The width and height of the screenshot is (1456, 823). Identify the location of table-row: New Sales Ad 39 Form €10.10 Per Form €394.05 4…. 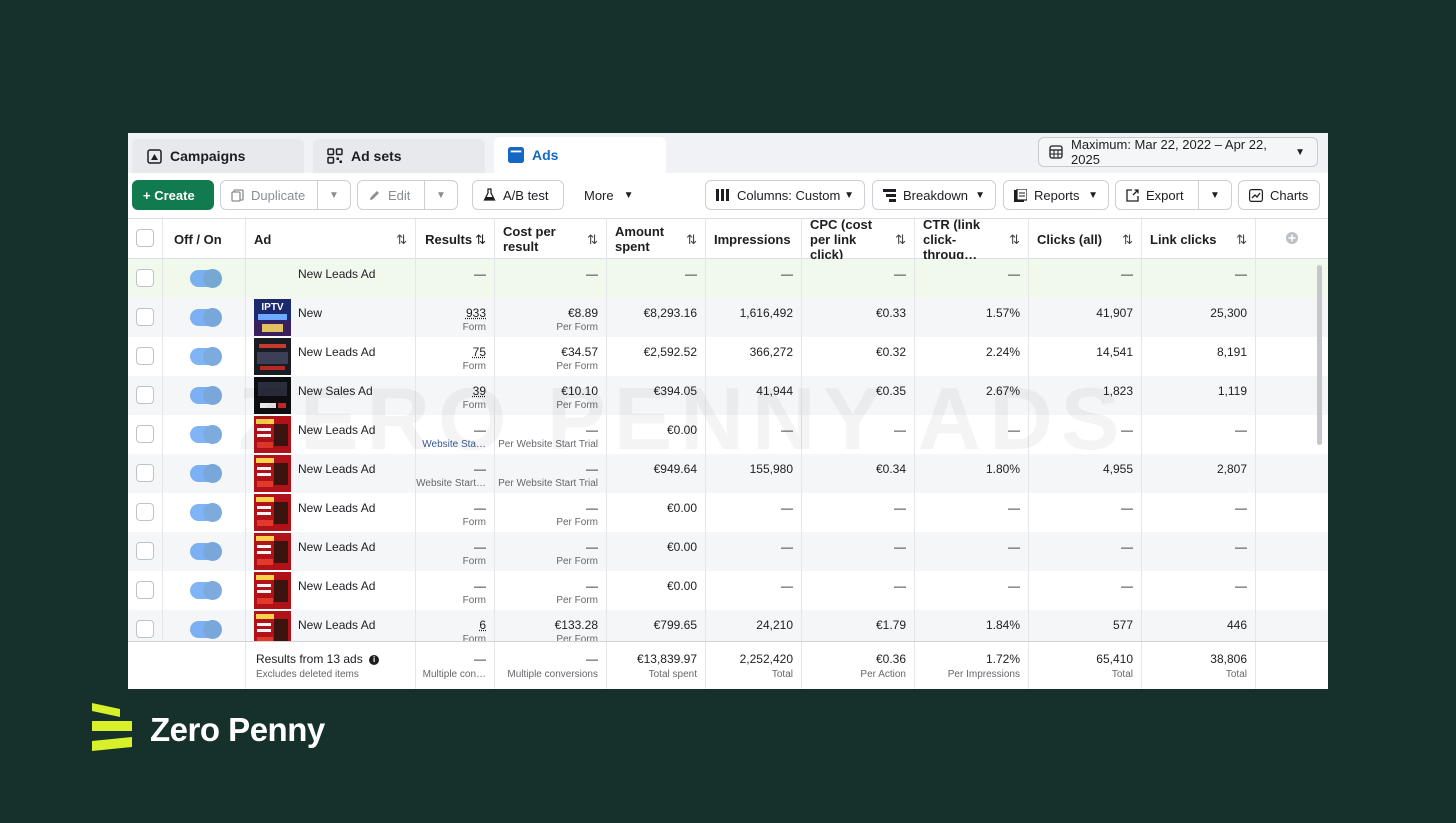
(728, 395).